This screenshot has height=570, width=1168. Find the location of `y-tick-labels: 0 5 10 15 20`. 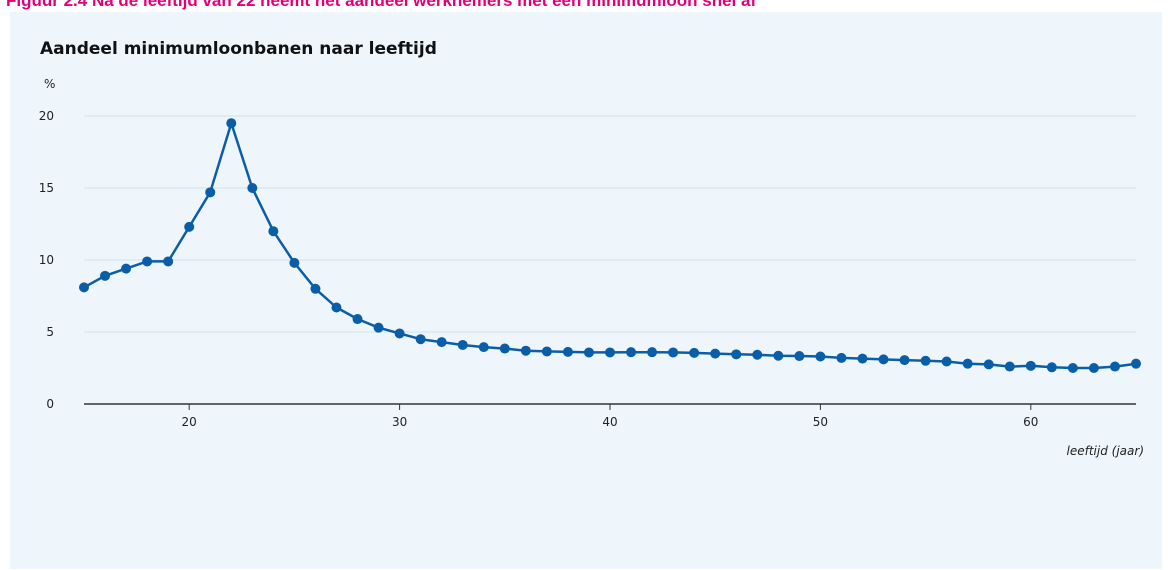

y-tick-labels: 0 5 10 15 20 is located at coordinates (46, 260).